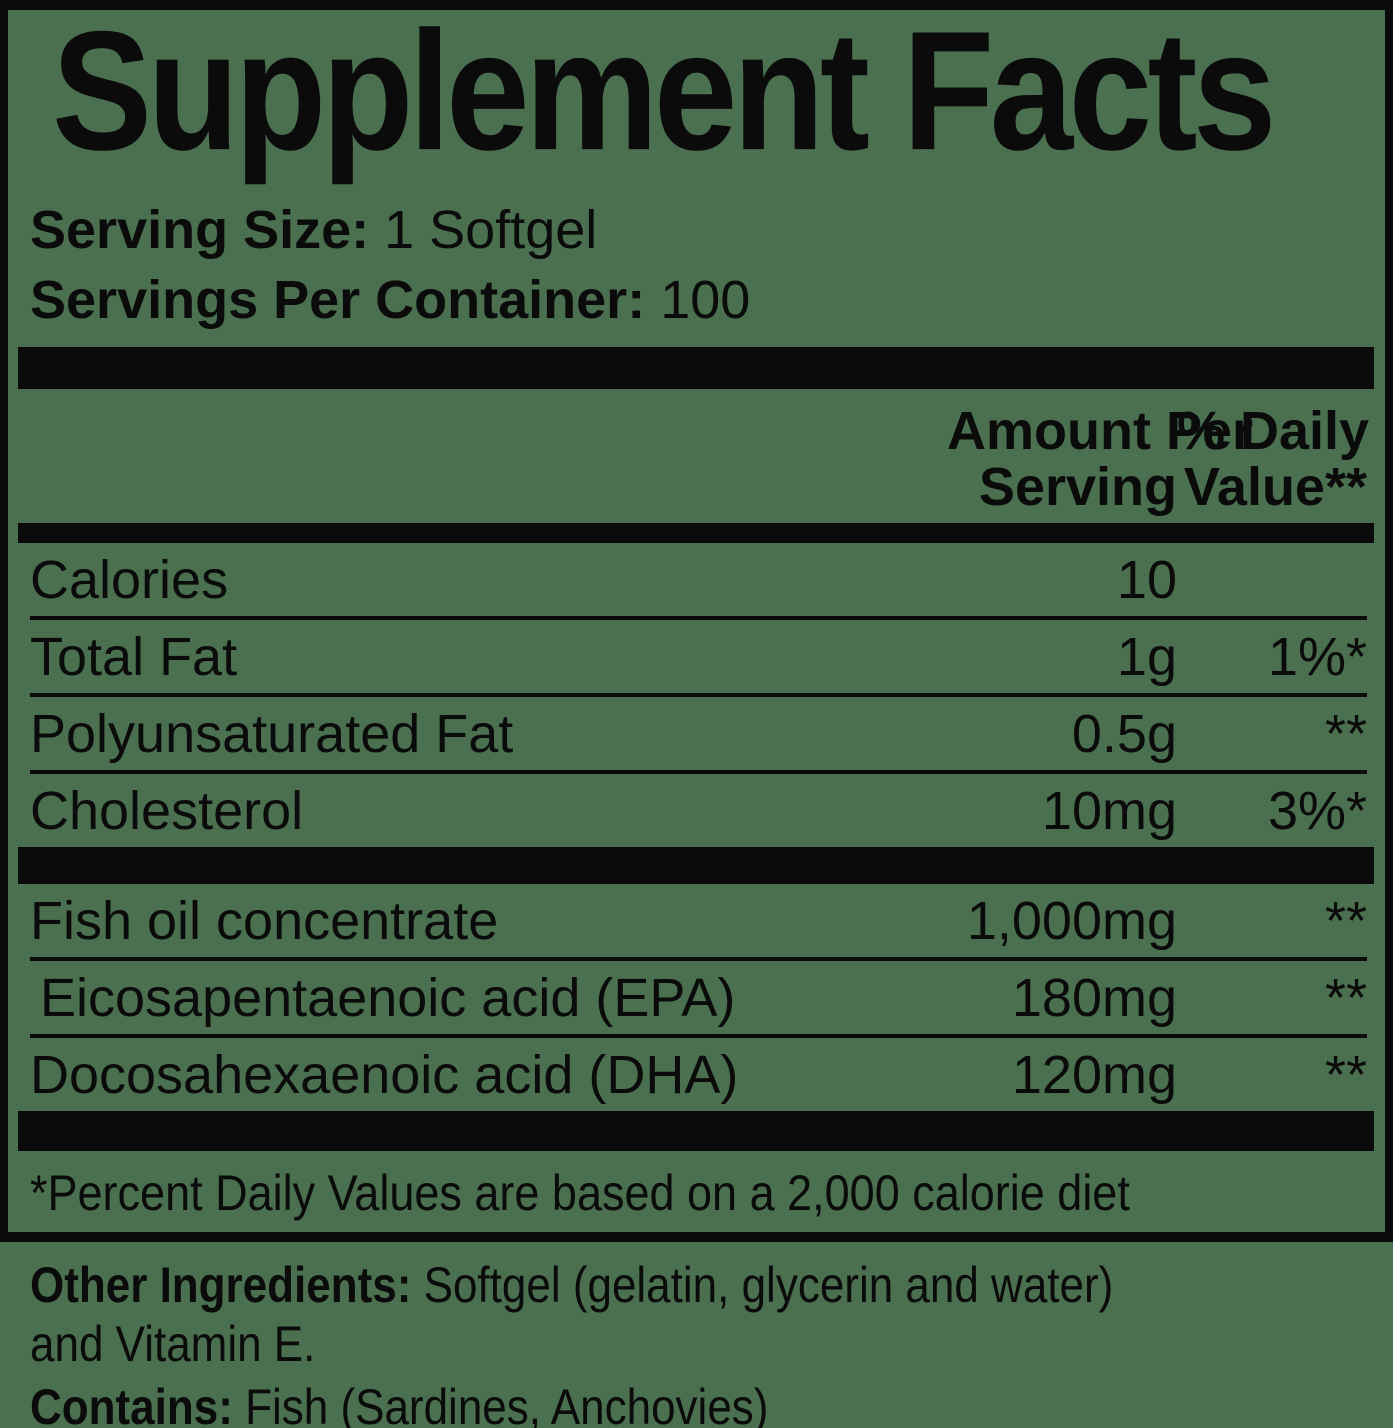 The image size is (1393, 1428). What do you see at coordinates (1146, 657) in the screenshot?
I see `nutrient-amount: 1g` at bounding box center [1146, 657].